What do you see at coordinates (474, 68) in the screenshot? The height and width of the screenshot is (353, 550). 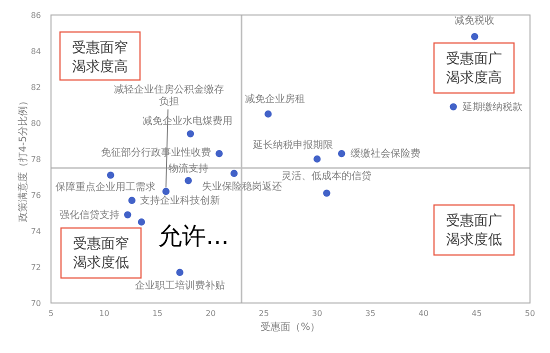 I see `annotation: 受惠面广渴求度高` at bounding box center [474, 68].